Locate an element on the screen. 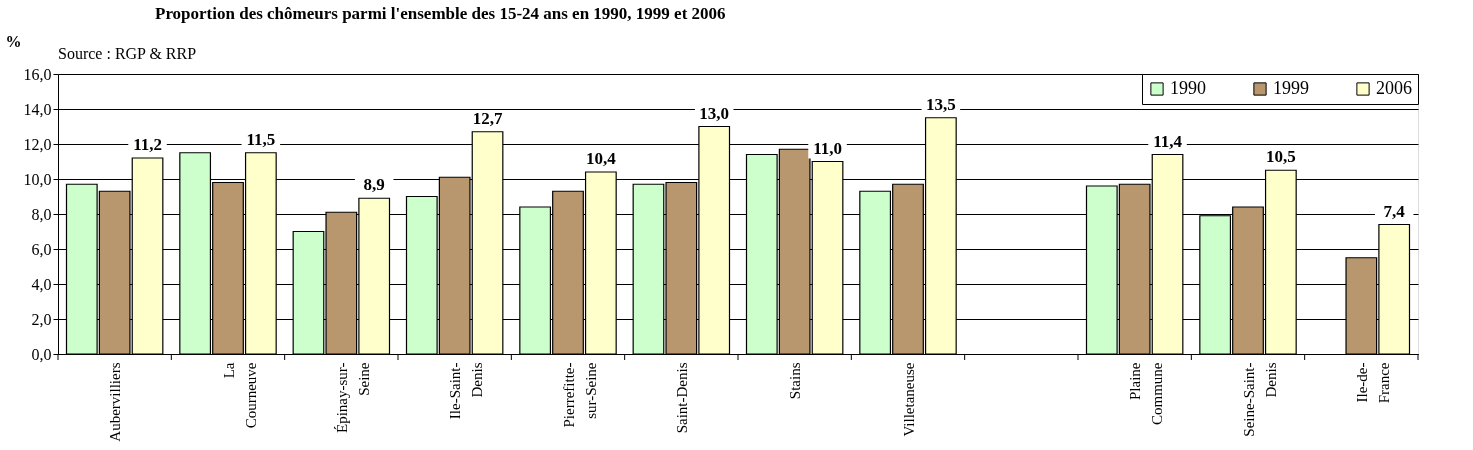 This screenshot has width=1473, height=450. data-label: 13,5 is located at coordinates (940, 104).